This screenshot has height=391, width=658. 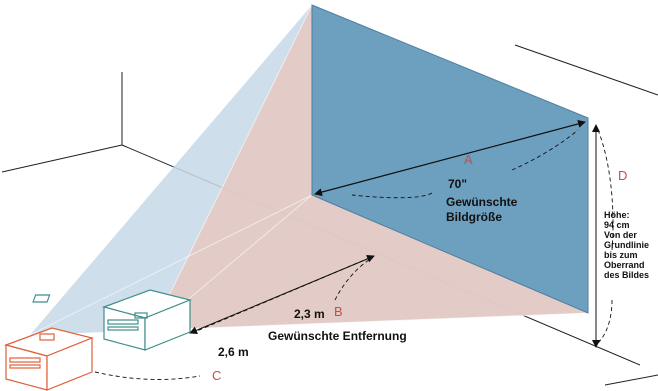 What do you see at coordinates (337, 336) in the screenshot?
I see `distance-caption: Gewünschte Entfernung` at bounding box center [337, 336].